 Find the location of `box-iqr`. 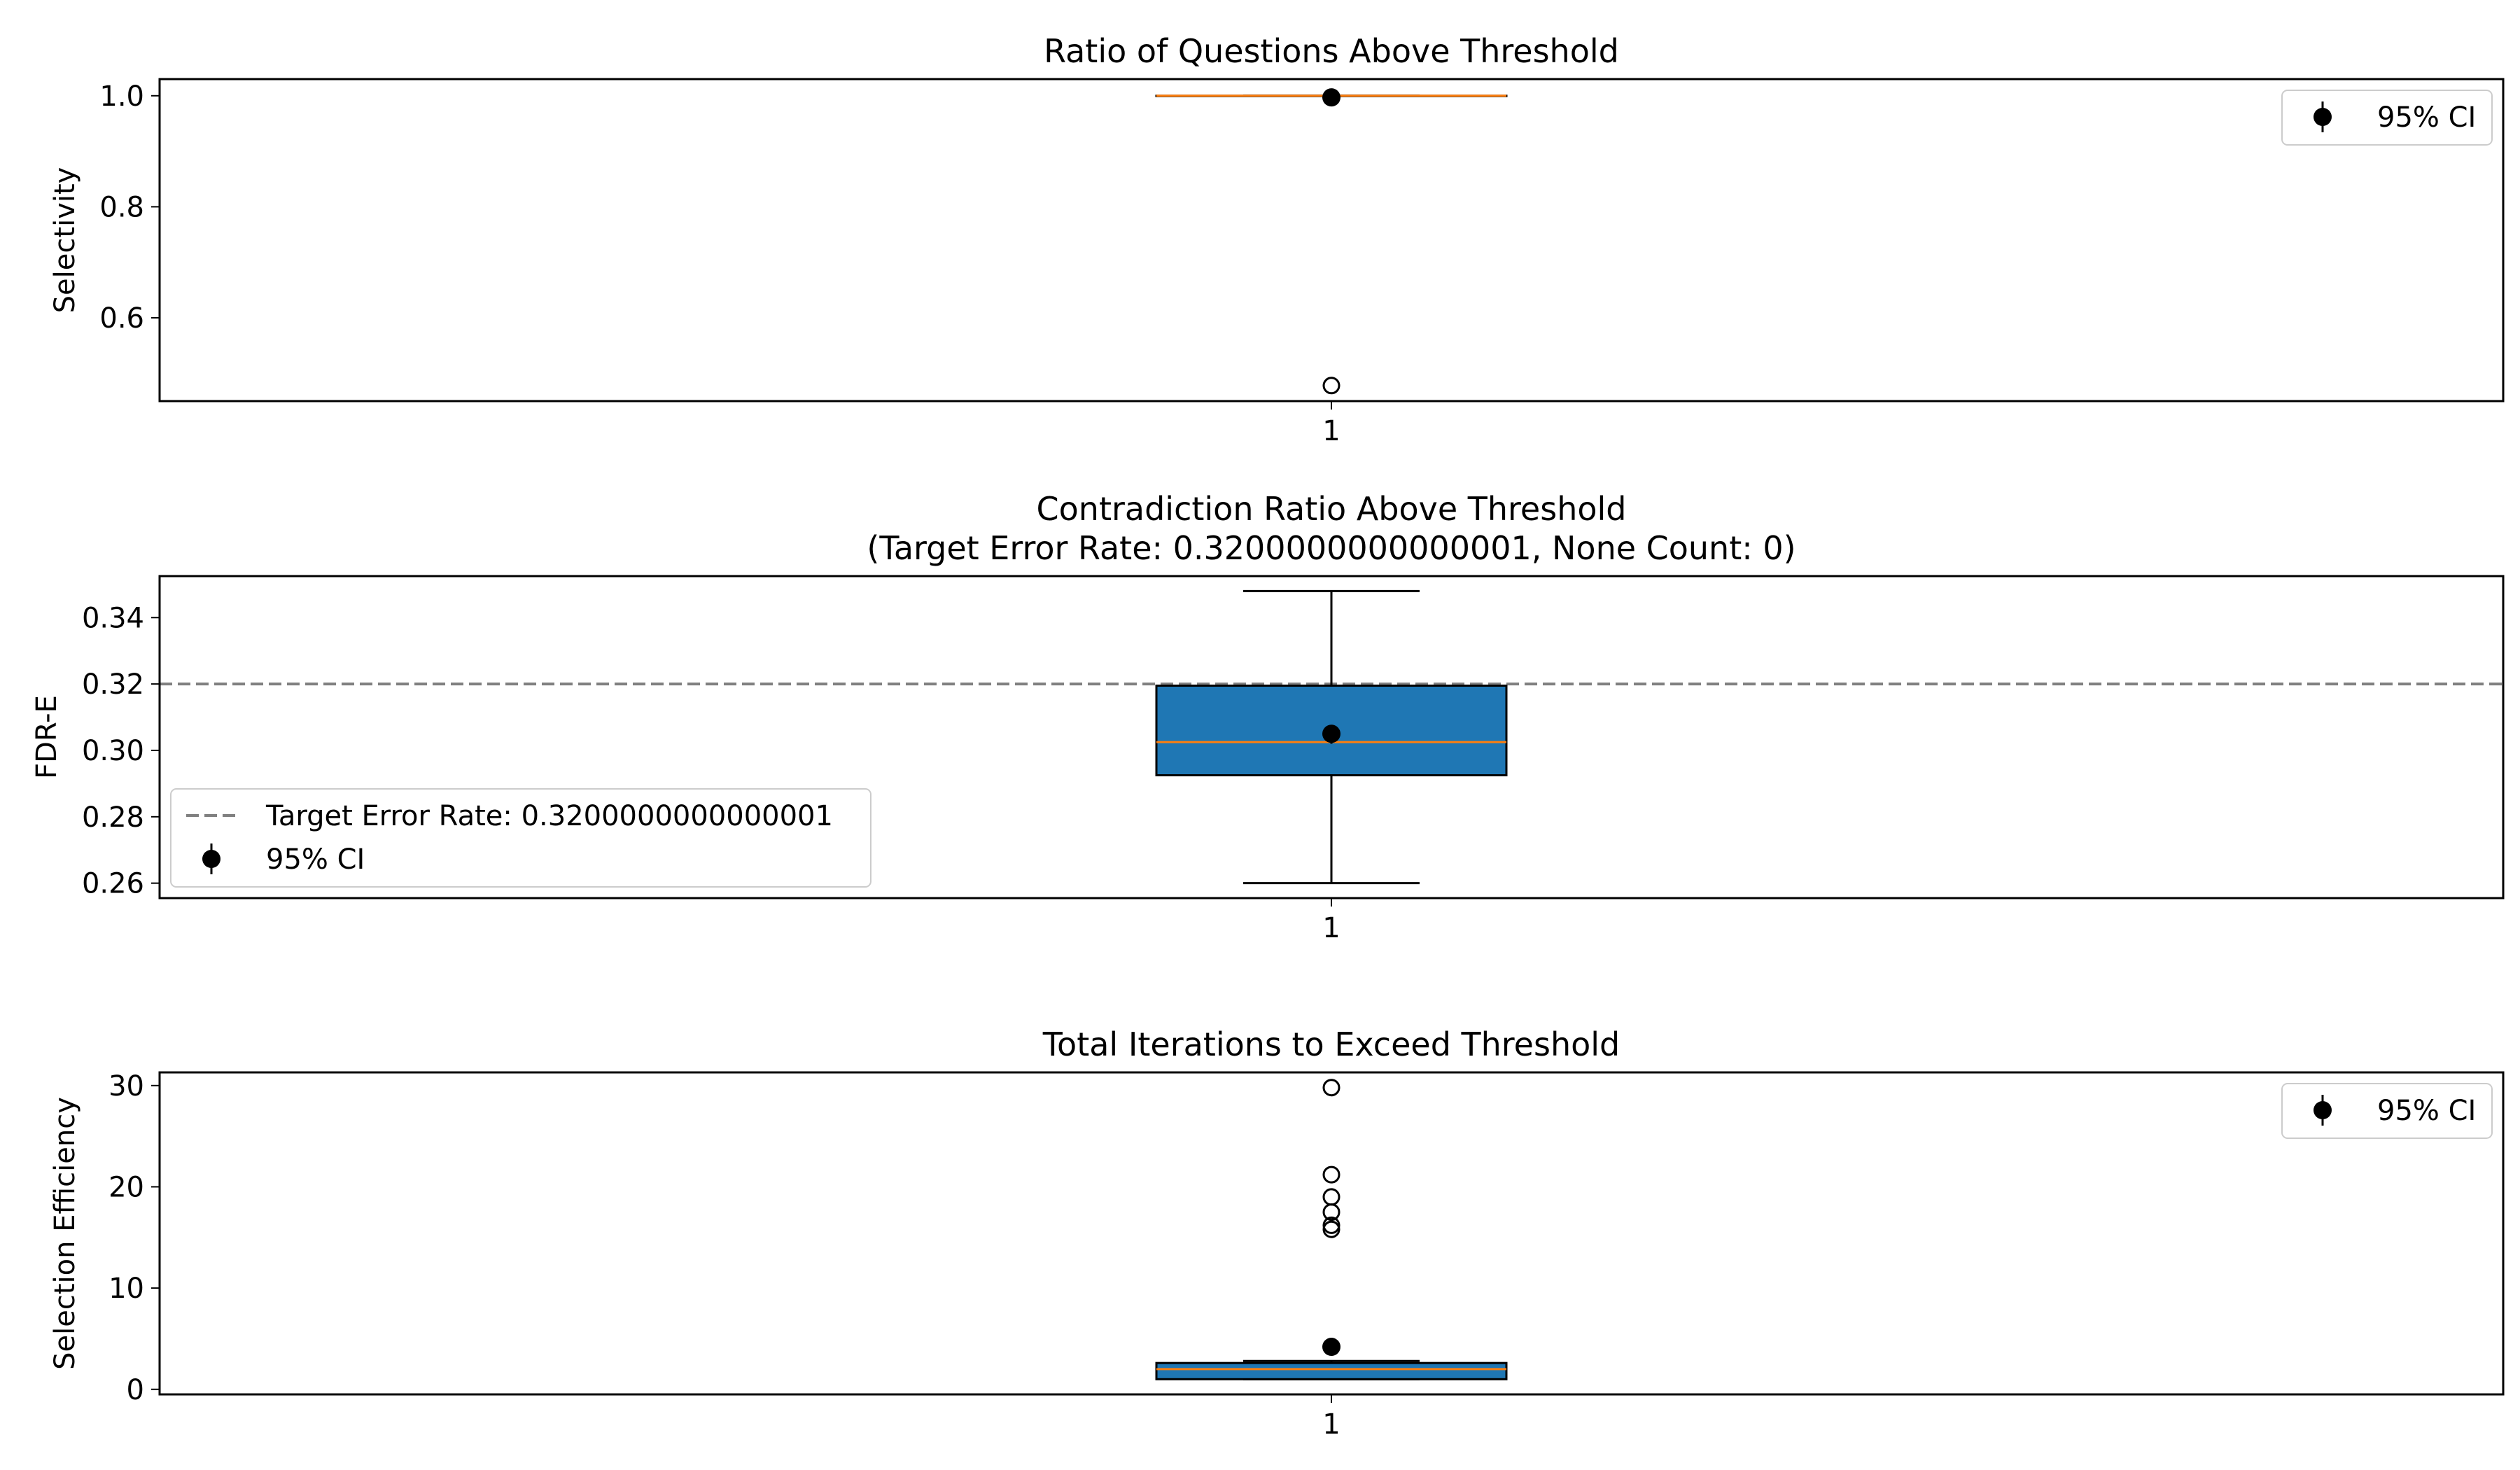

box-iqr is located at coordinates (1331, 1371).